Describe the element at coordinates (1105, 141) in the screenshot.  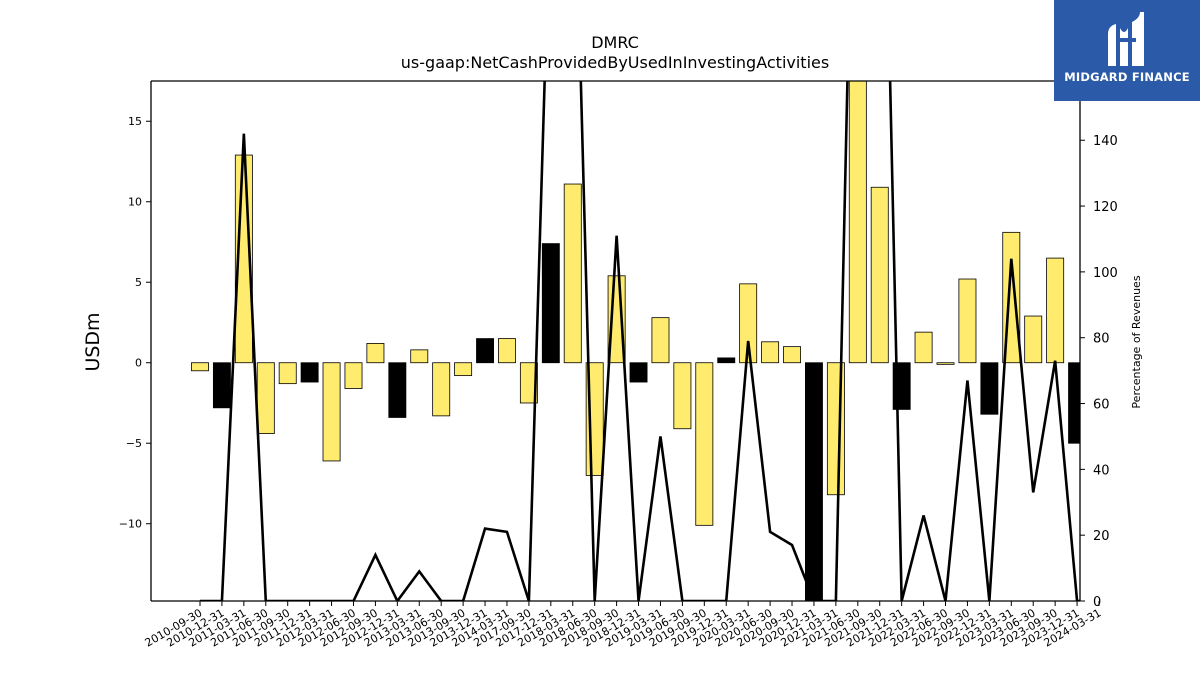
I see `y2-tick-label: 140` at that location.